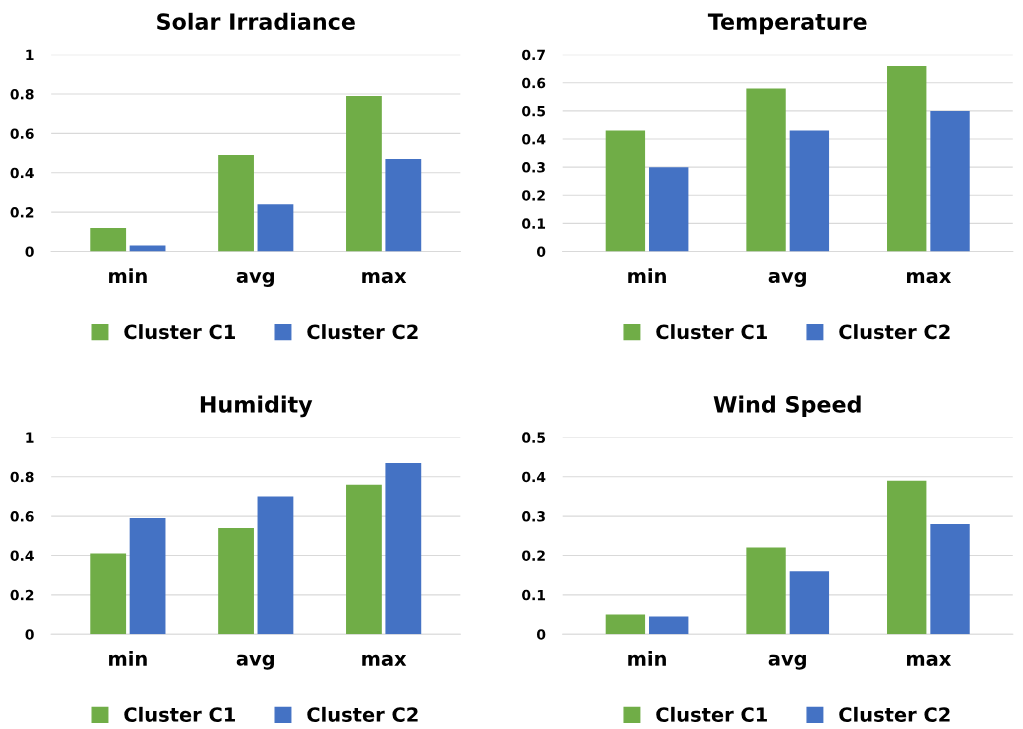 The width and height of the screenshot is (1023, 729). What do you see at coordinates (256, 406) in the screenshot?
I see `chart-title: Humidity` at bounding box center [256, 406].